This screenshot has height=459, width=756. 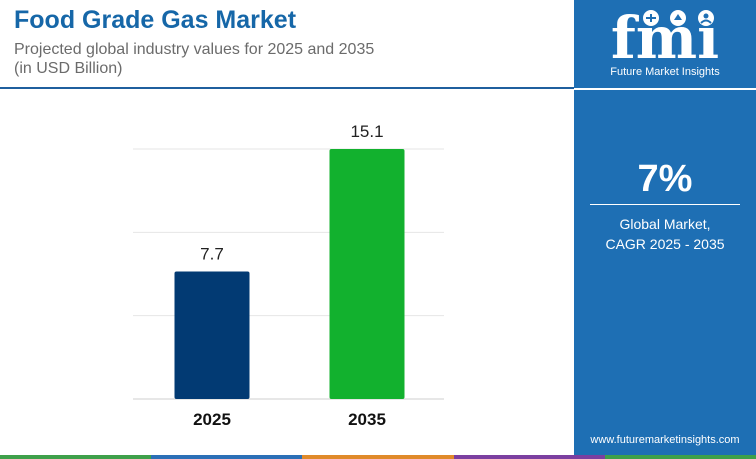 I want to click on cagr-value: 7%, so click(x=665, y=179).